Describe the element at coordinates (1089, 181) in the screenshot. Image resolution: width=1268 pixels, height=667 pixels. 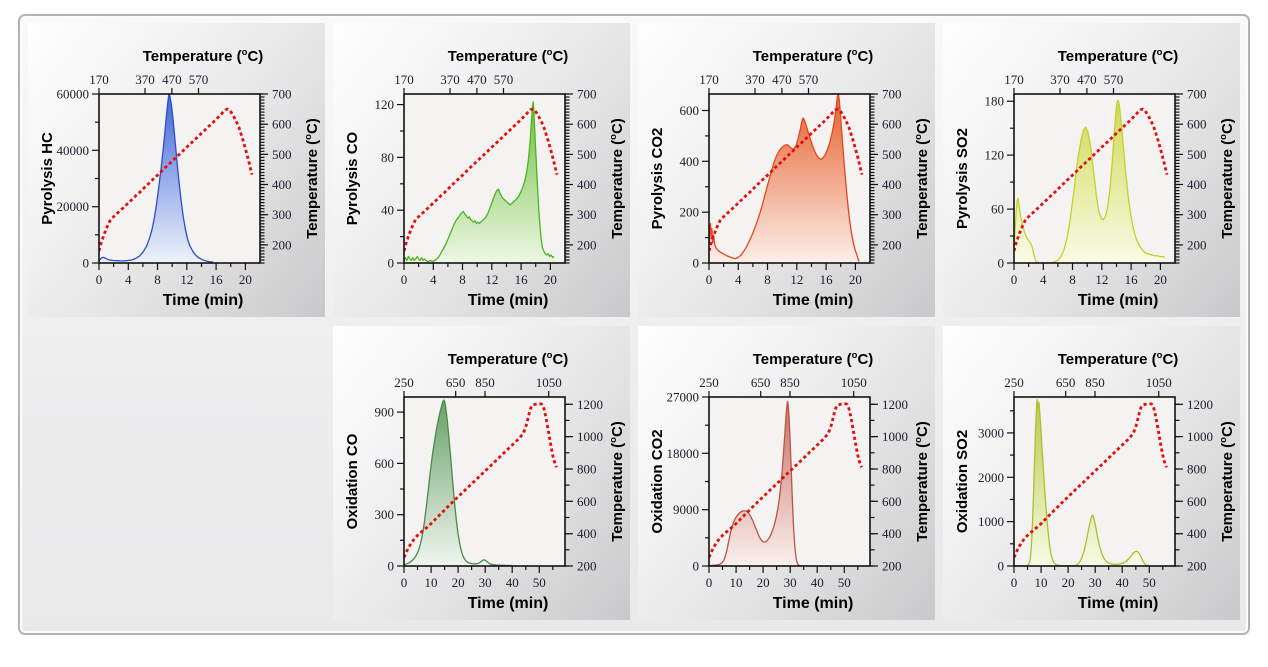
I see `series-area-pyrolysis-so2` at that location.